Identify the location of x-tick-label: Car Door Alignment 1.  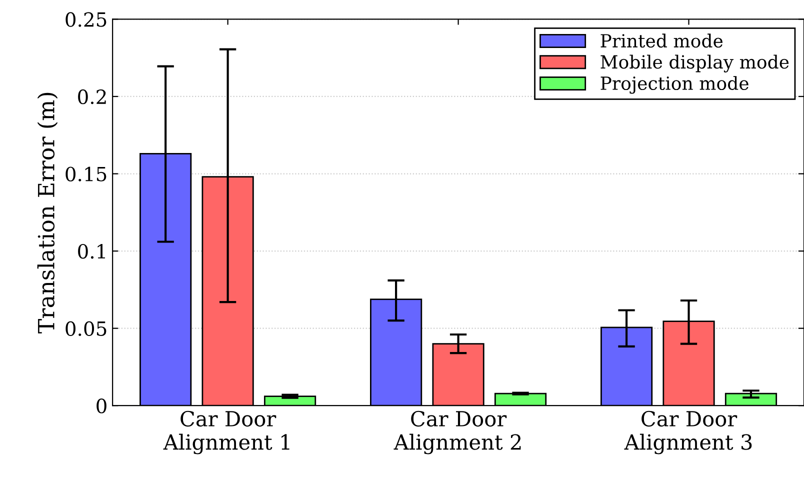
(226, 432).